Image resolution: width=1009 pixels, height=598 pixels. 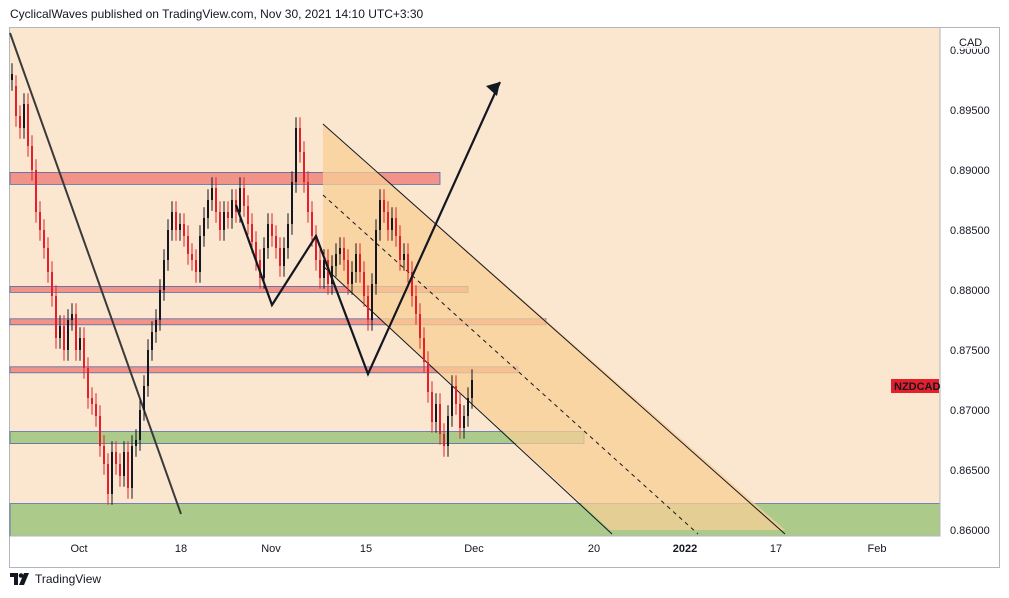 I want to click on currency-label: CAD, so click(x=970, y=43).